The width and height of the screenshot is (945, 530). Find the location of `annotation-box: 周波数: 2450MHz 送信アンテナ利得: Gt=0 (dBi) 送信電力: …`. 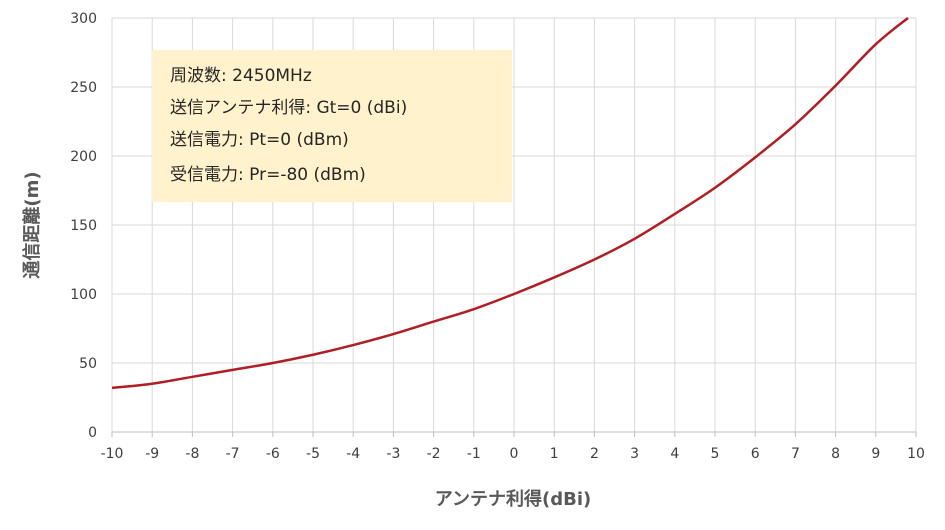

annotation-box: 周波数: 2450MHz 送信アンテナ利得: Gt=0 (dBi) 送信電力: … is located at coordinates (332, 126).